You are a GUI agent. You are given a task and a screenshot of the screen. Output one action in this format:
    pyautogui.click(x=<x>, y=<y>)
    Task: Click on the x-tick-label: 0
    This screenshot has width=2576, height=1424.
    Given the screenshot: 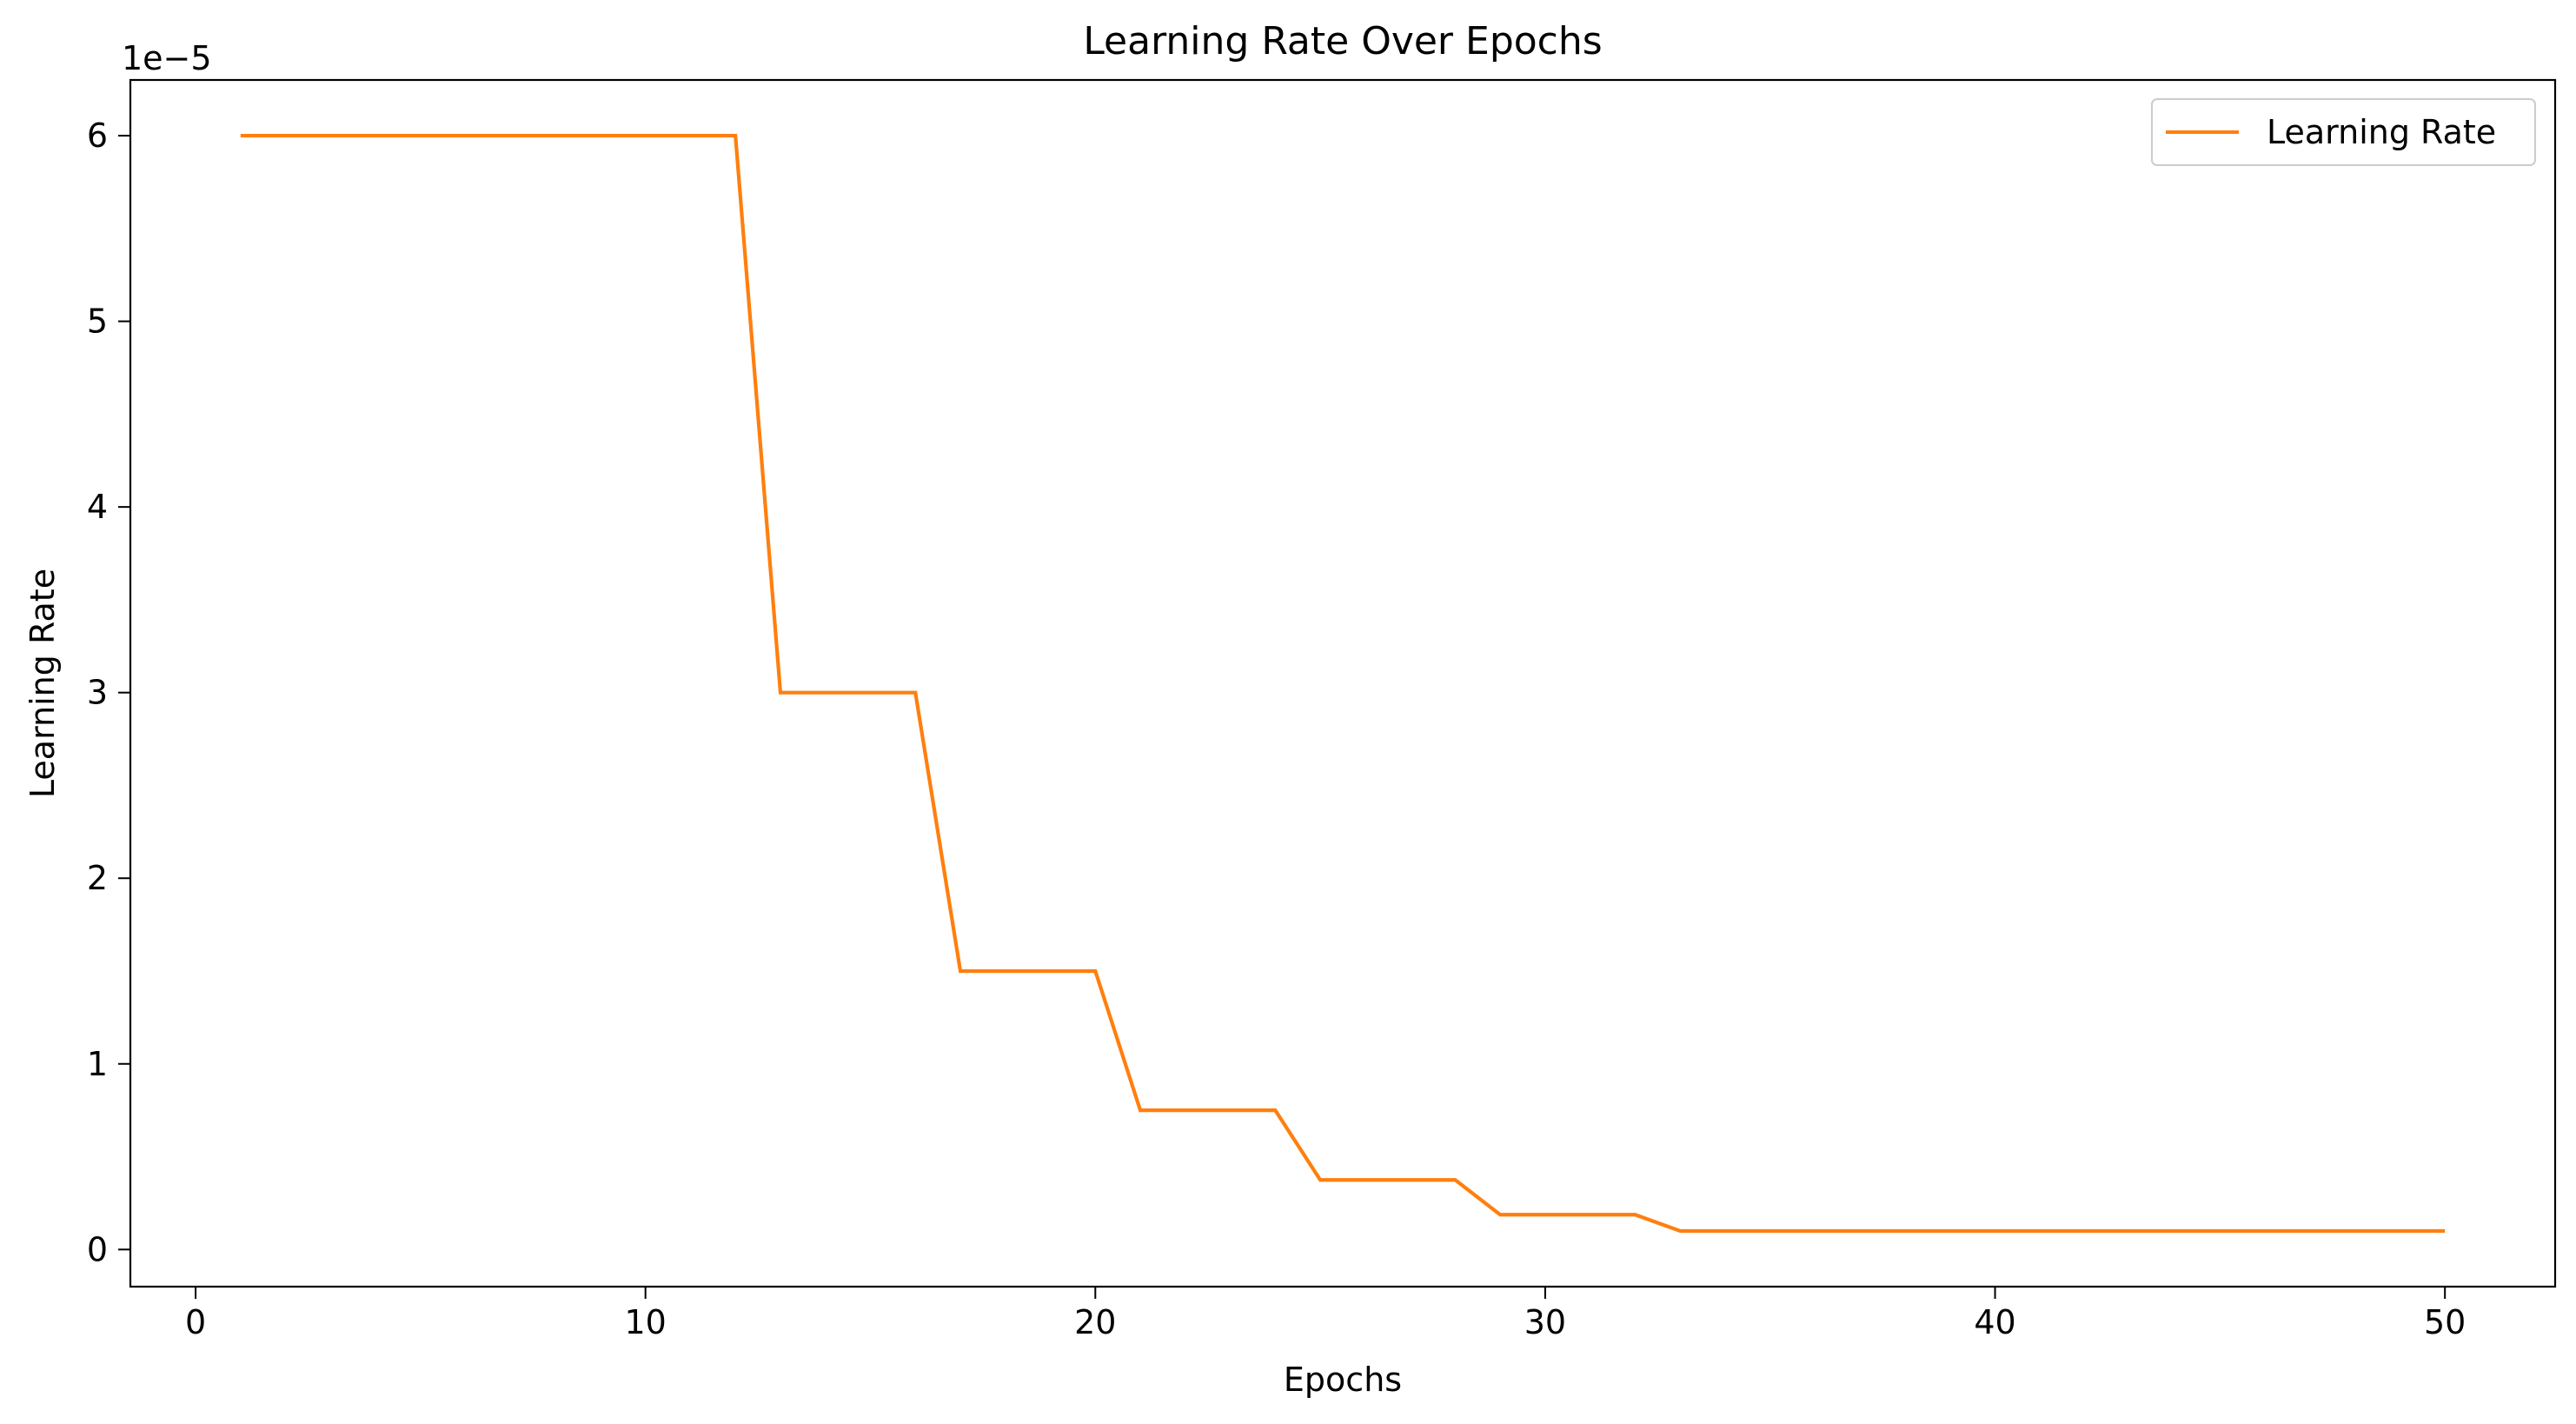 What is the action you would take?
    pyautogui.click(x=195, y=1322)
    